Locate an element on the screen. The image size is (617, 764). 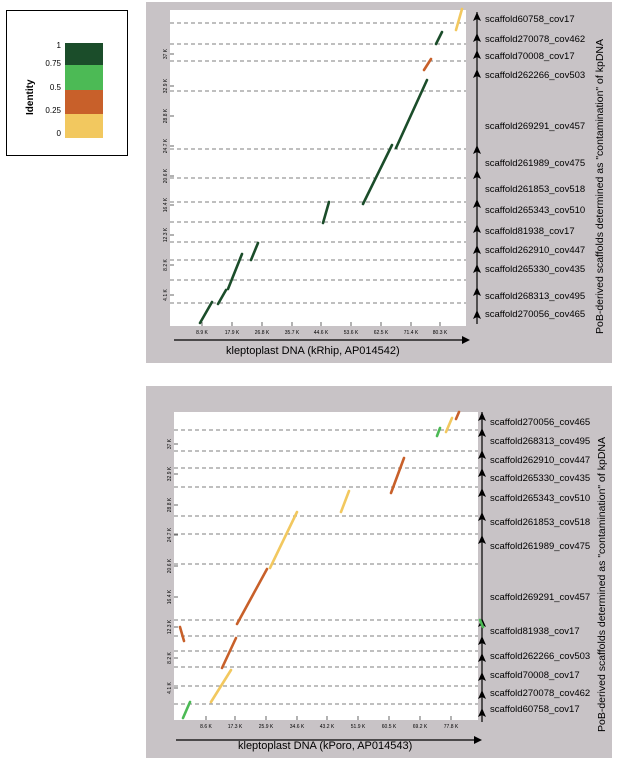
scaffold-label: scaffold270056_cov465 is located at coordinates (535, 314).